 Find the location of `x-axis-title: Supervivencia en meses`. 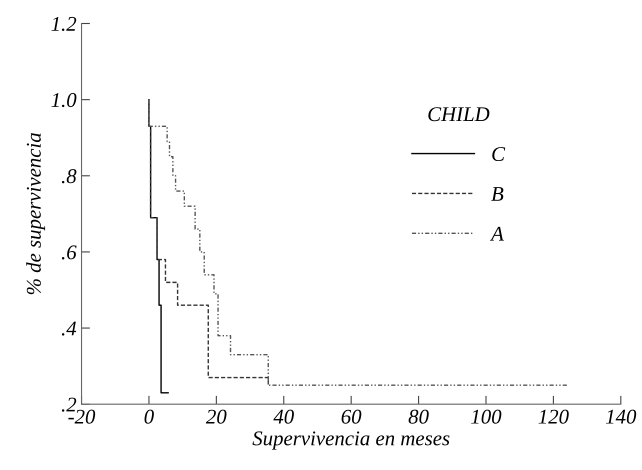

x-axis-title: Supervivencia en meses is located at coordinates (351, 440).